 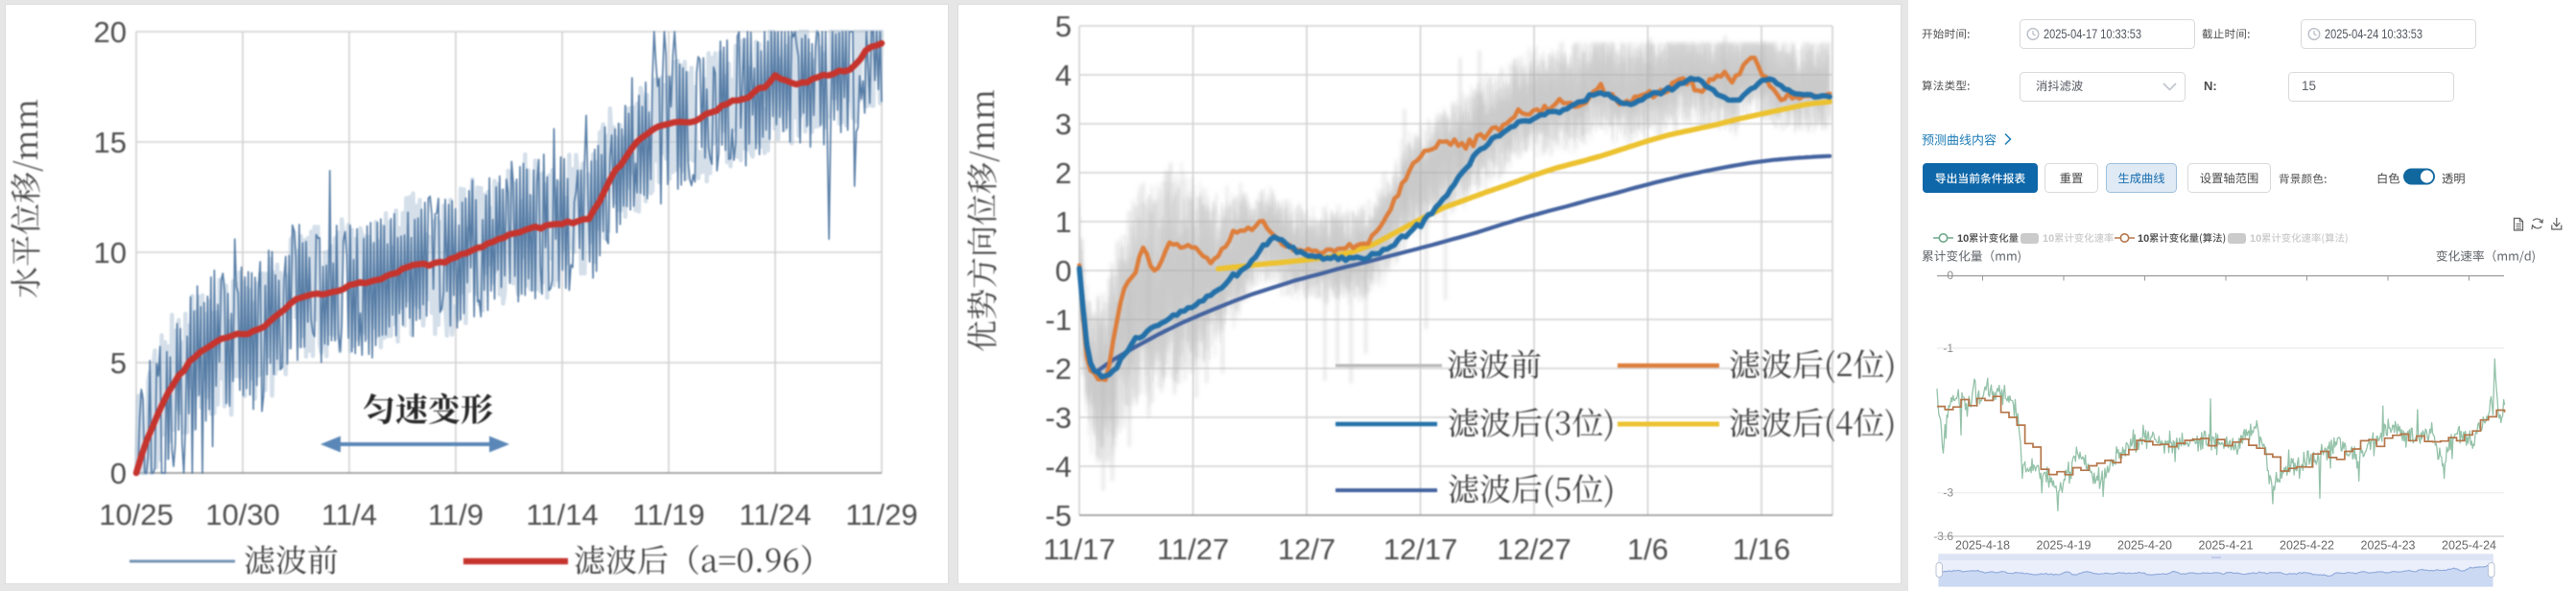 What do you see at coordinates (775, 515) in the screenshot?
I see `svg-text: 11/24` at bounding box center [775, 515].